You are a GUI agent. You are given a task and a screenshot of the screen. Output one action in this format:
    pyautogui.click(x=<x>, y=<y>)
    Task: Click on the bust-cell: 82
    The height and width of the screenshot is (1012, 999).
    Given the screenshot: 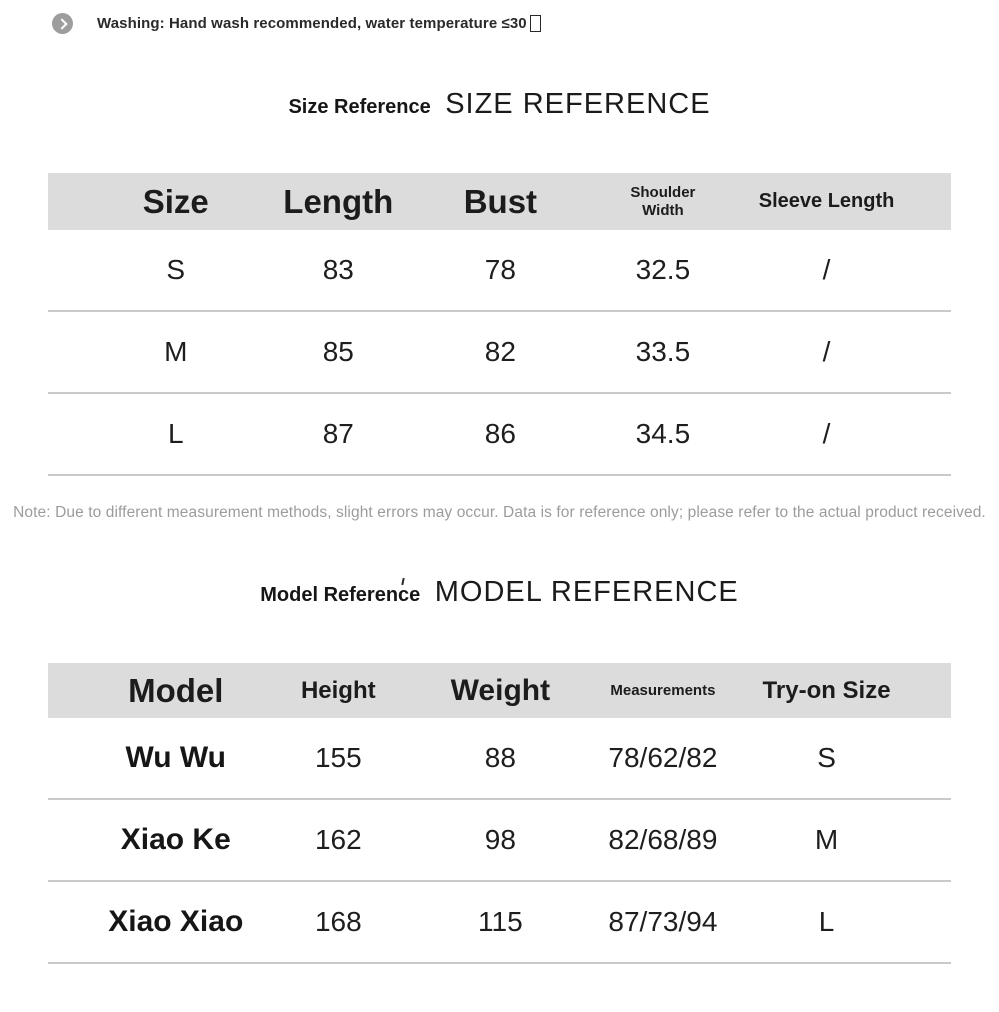 What is the action you would take?
    pyautogui.click(x=500, y=351)
    